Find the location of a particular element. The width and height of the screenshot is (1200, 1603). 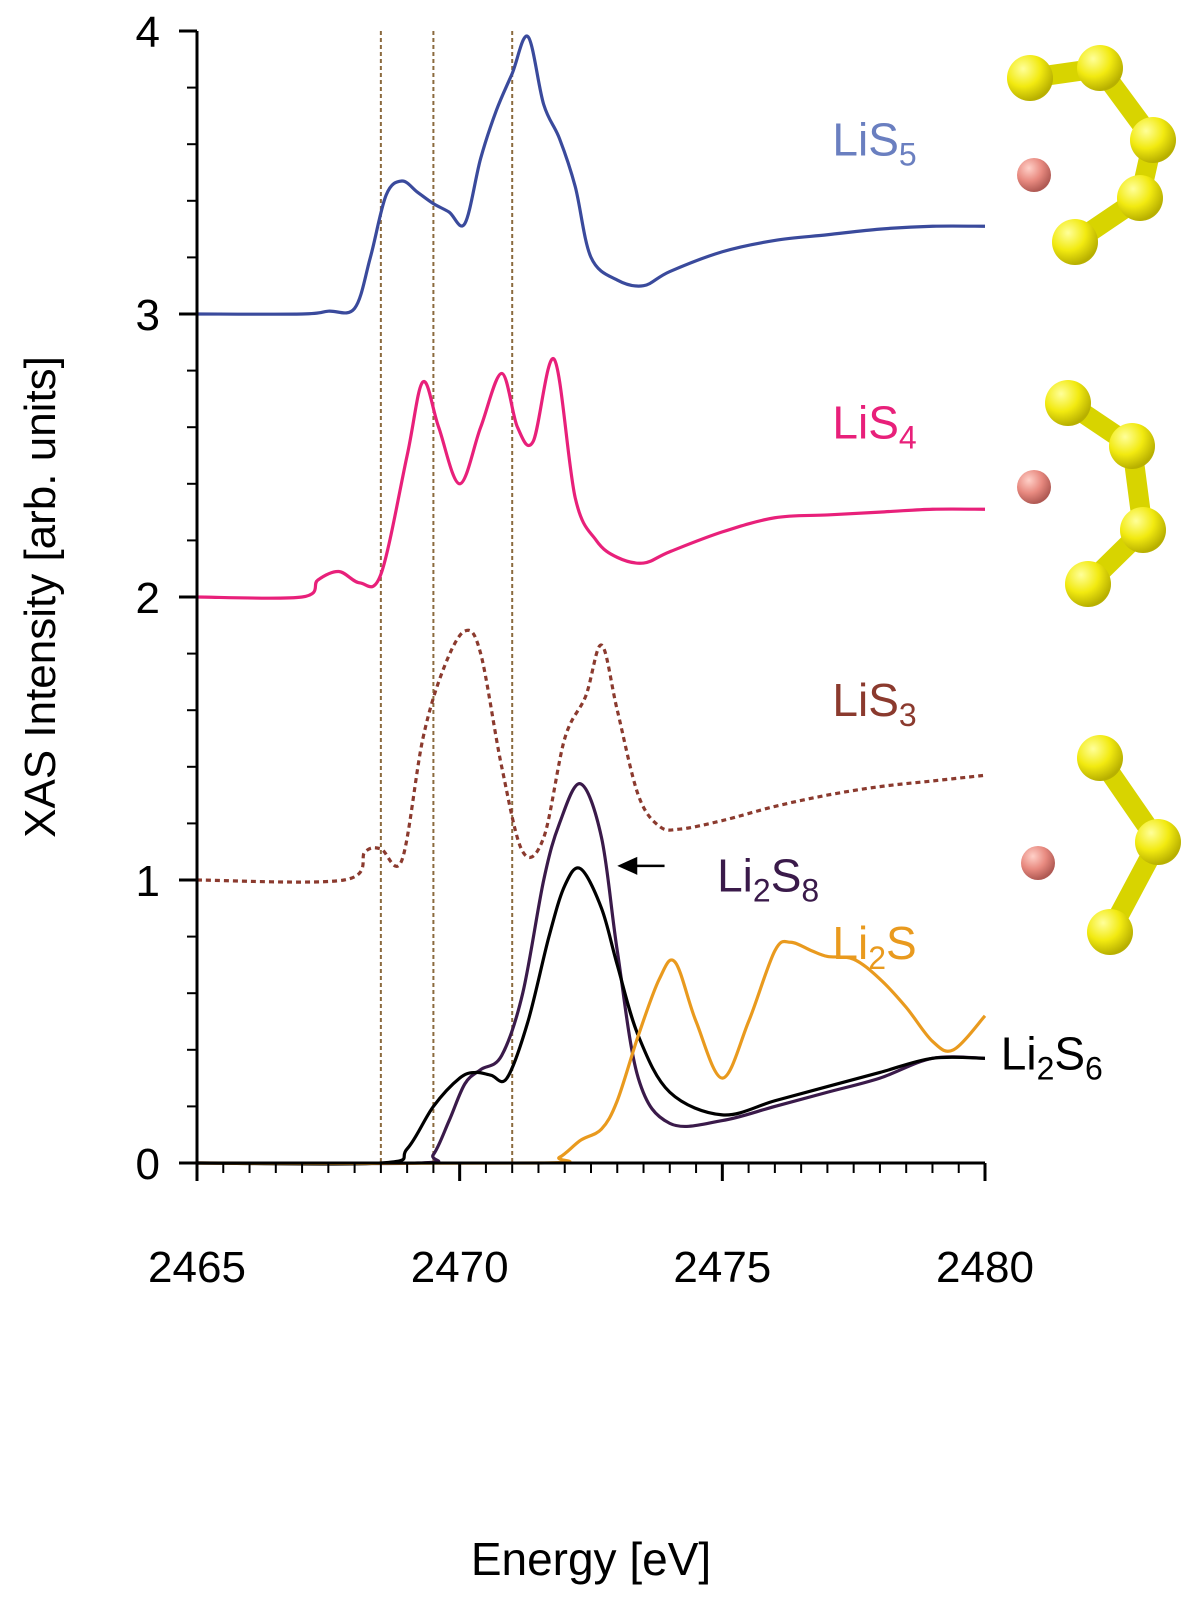

x-tick-label: 2480 is located at coordinates (985, 1267).